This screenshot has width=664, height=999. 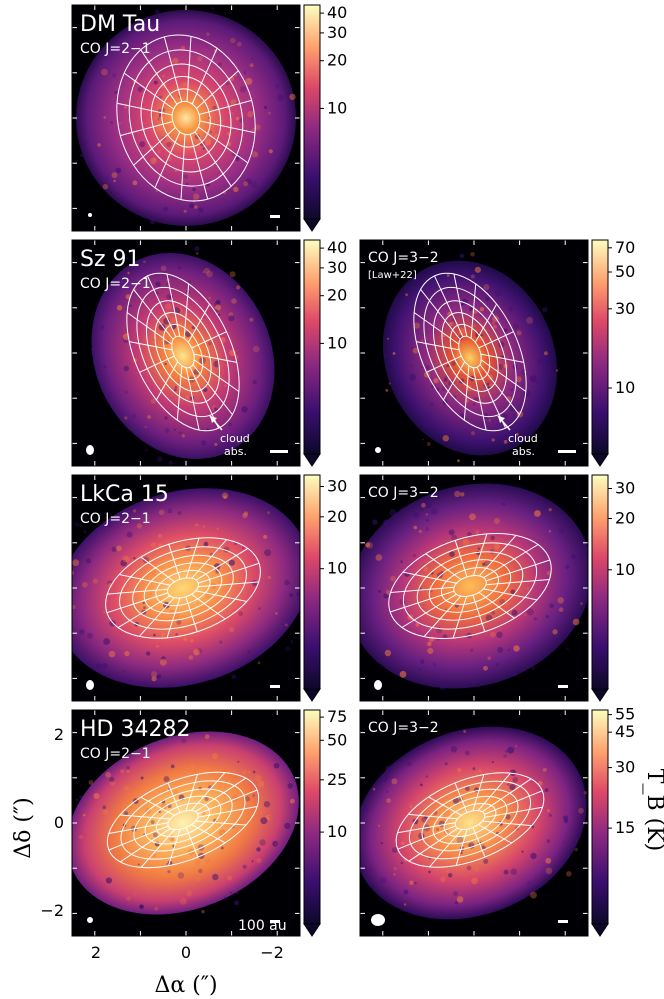 What do you see at coordinates (59, 734) in the screenshot?
I see `y-tick-label: 2` at bounding box center [59, 734].